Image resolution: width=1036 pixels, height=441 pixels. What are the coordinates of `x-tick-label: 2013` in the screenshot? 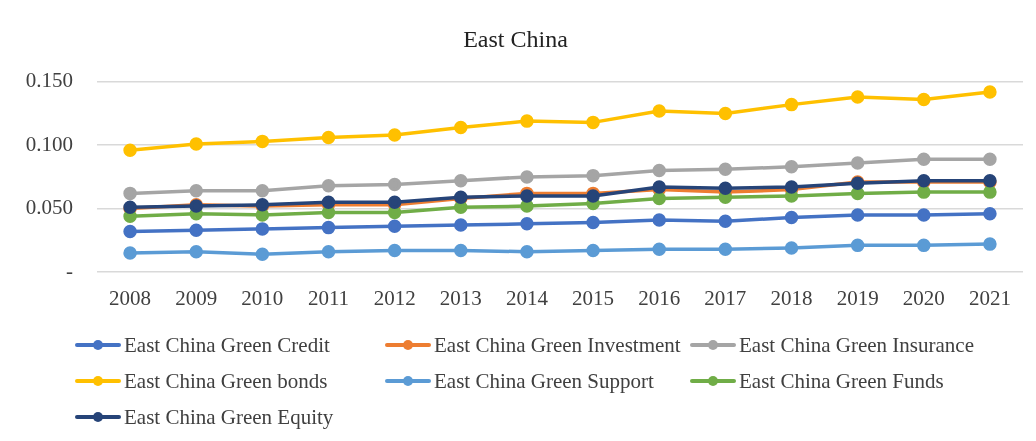 It's located at (460, 298).